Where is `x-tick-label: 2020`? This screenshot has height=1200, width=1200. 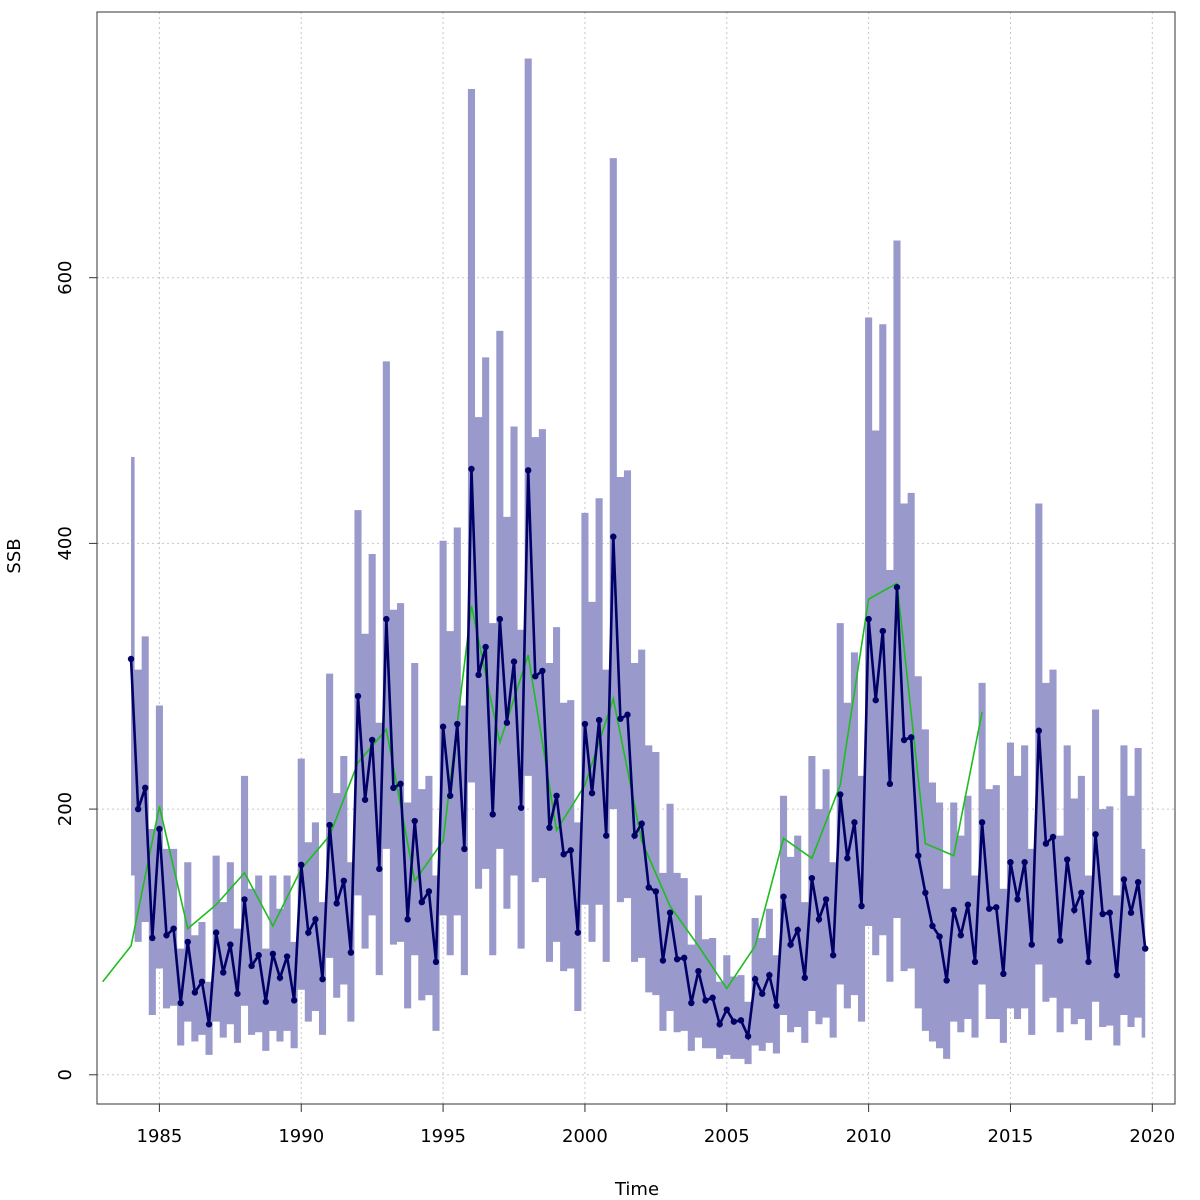 x-tick-label: 2020 is located at coordinates (1152, 1136).